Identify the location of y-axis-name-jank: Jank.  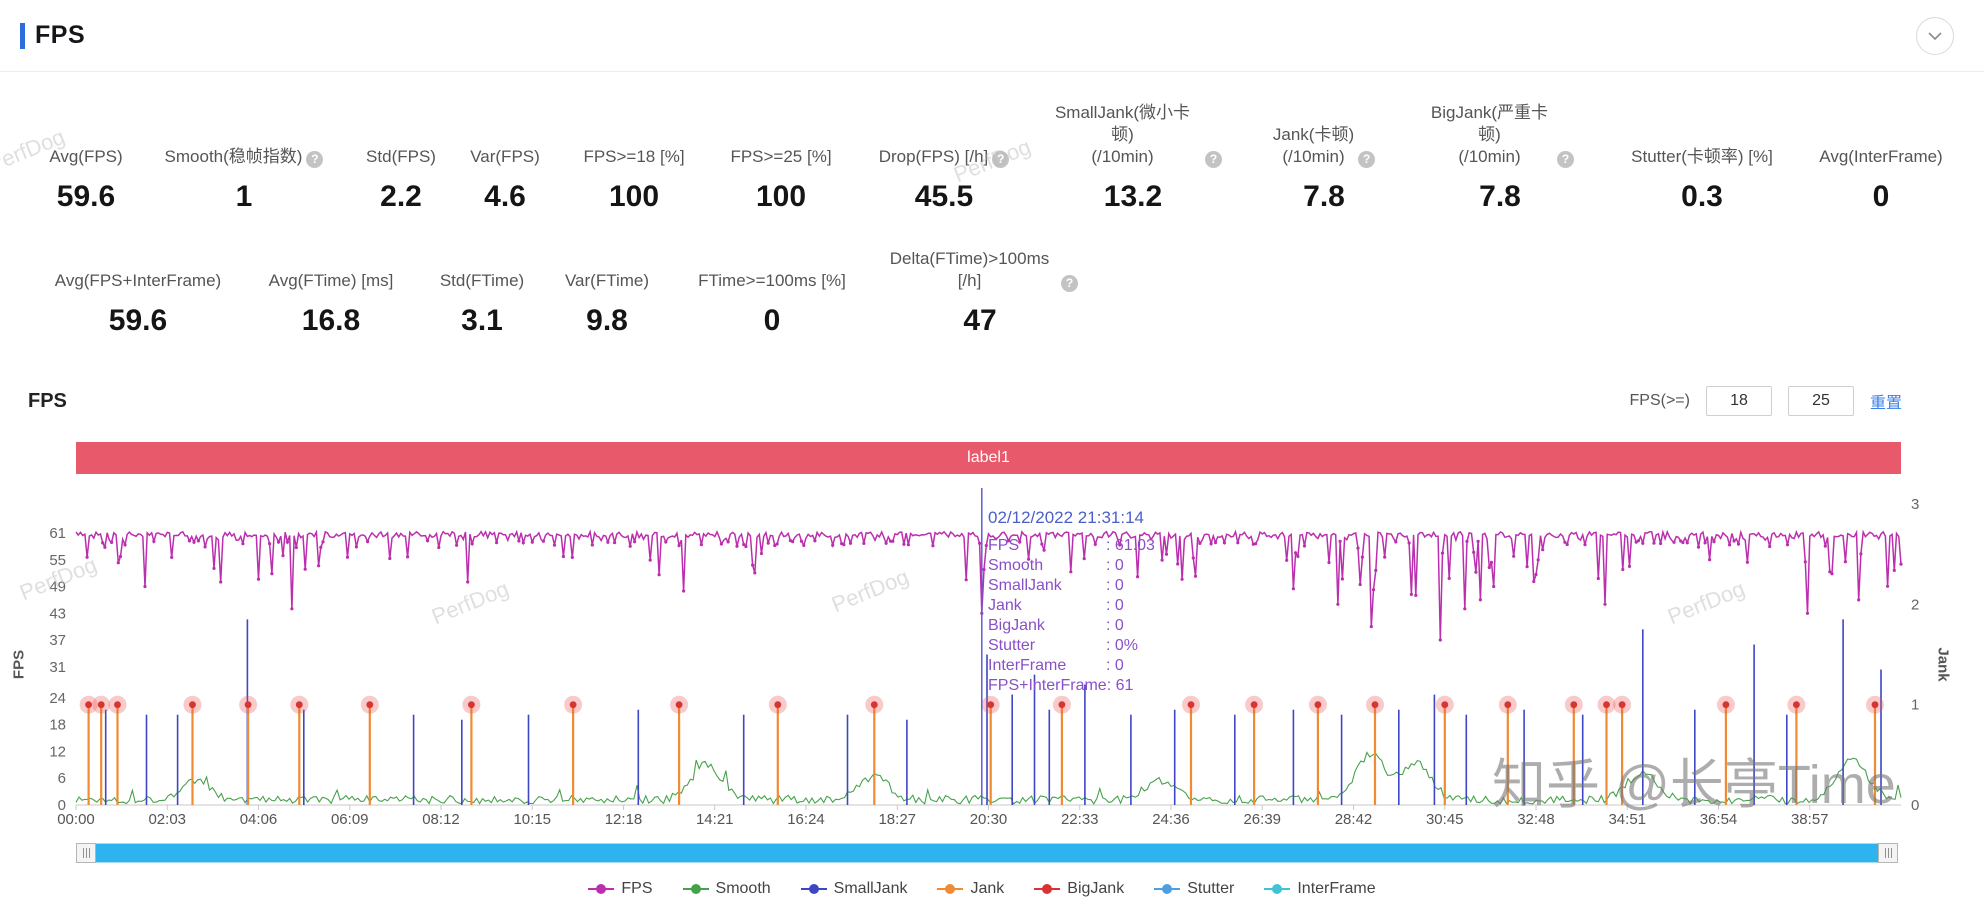
(1943, 664).